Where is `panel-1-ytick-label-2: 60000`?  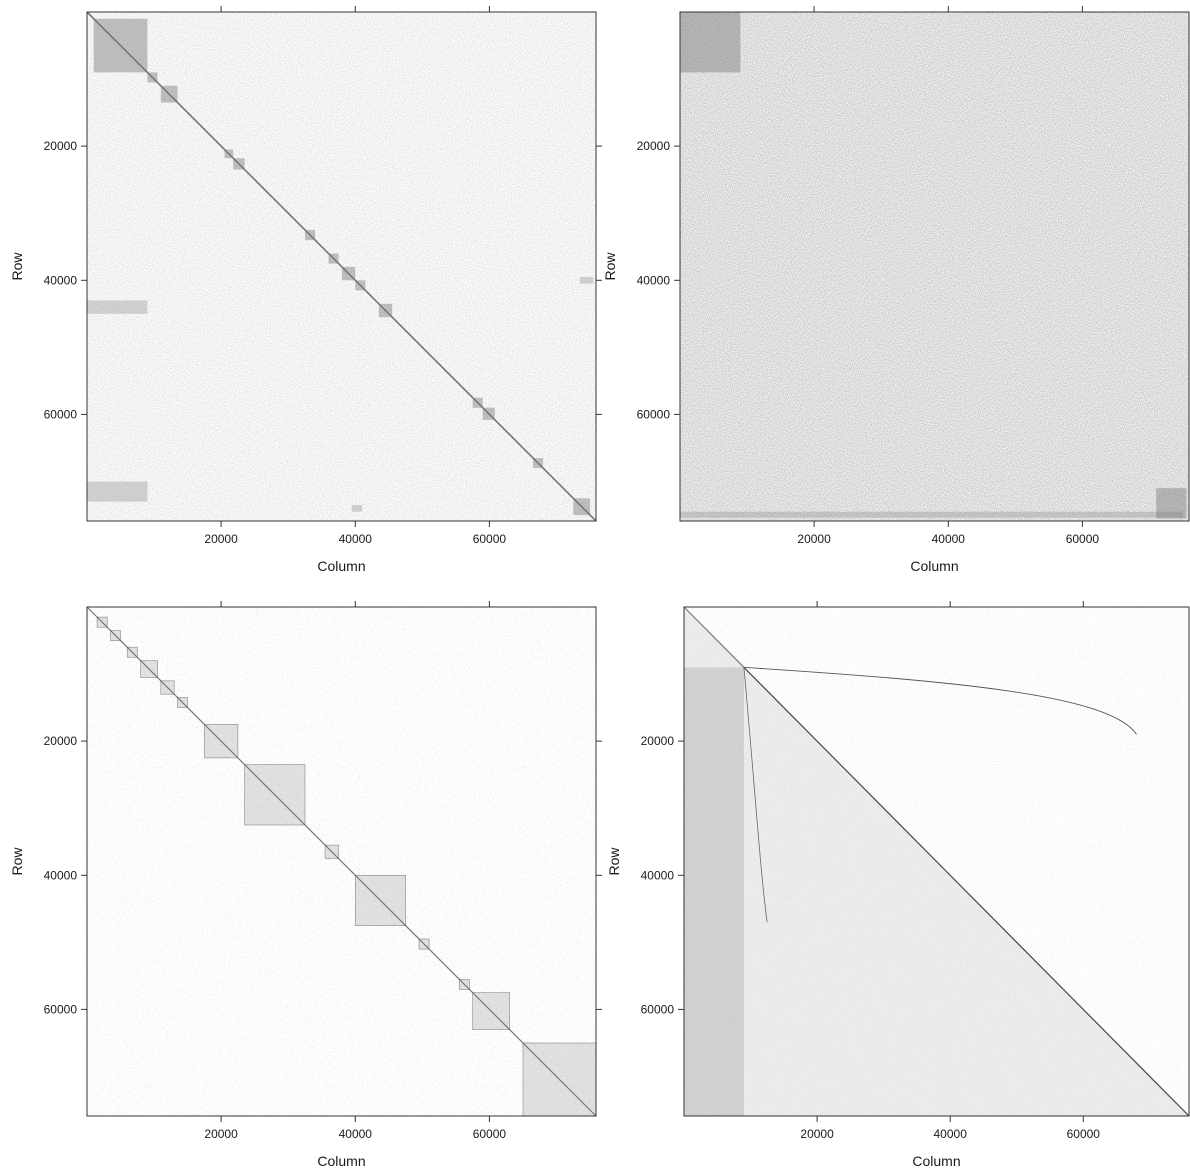 panel-1-ytick-label-2: 60000 is located at coordinates (61, 414).